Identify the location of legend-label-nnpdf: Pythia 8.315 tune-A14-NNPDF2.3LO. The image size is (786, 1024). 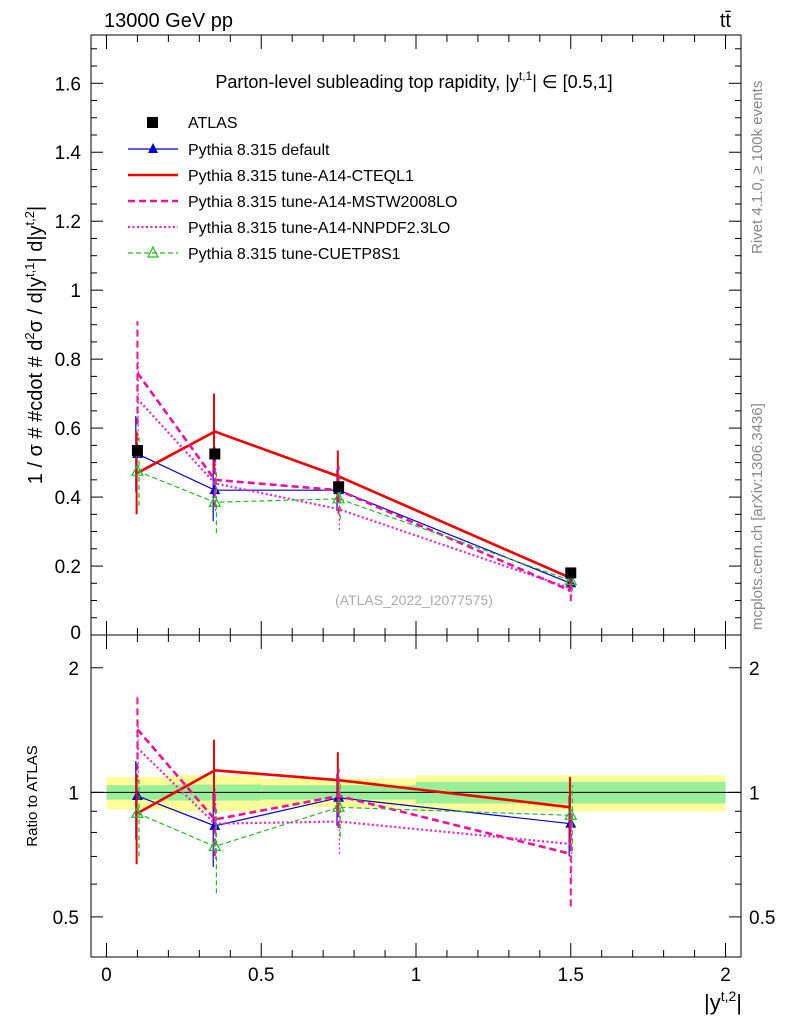
(319, 228).